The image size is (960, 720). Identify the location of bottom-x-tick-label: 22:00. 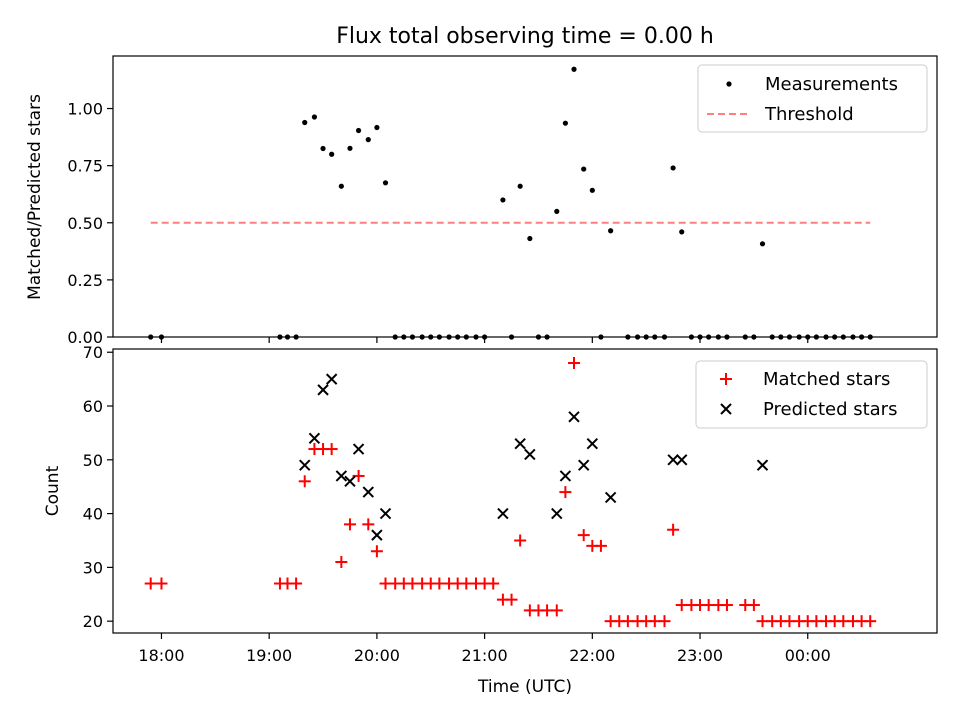
(592, 655).